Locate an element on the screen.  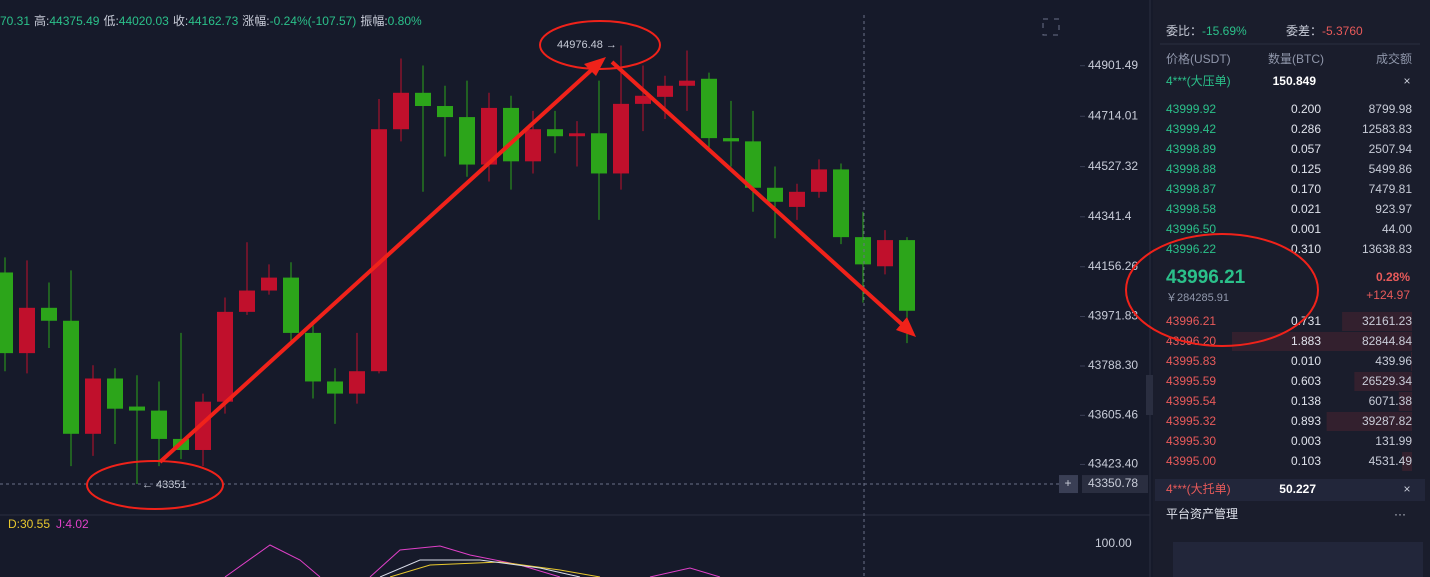
turnover: 439.96 is located at coordinates (1393, 361).